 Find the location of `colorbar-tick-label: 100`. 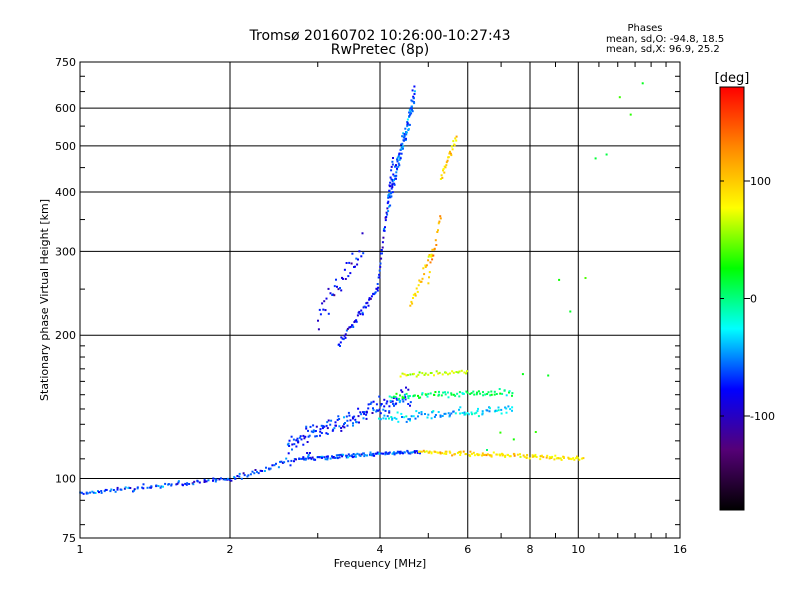

colorbar-tick-label: 100 is located at coordinates (760, 181).